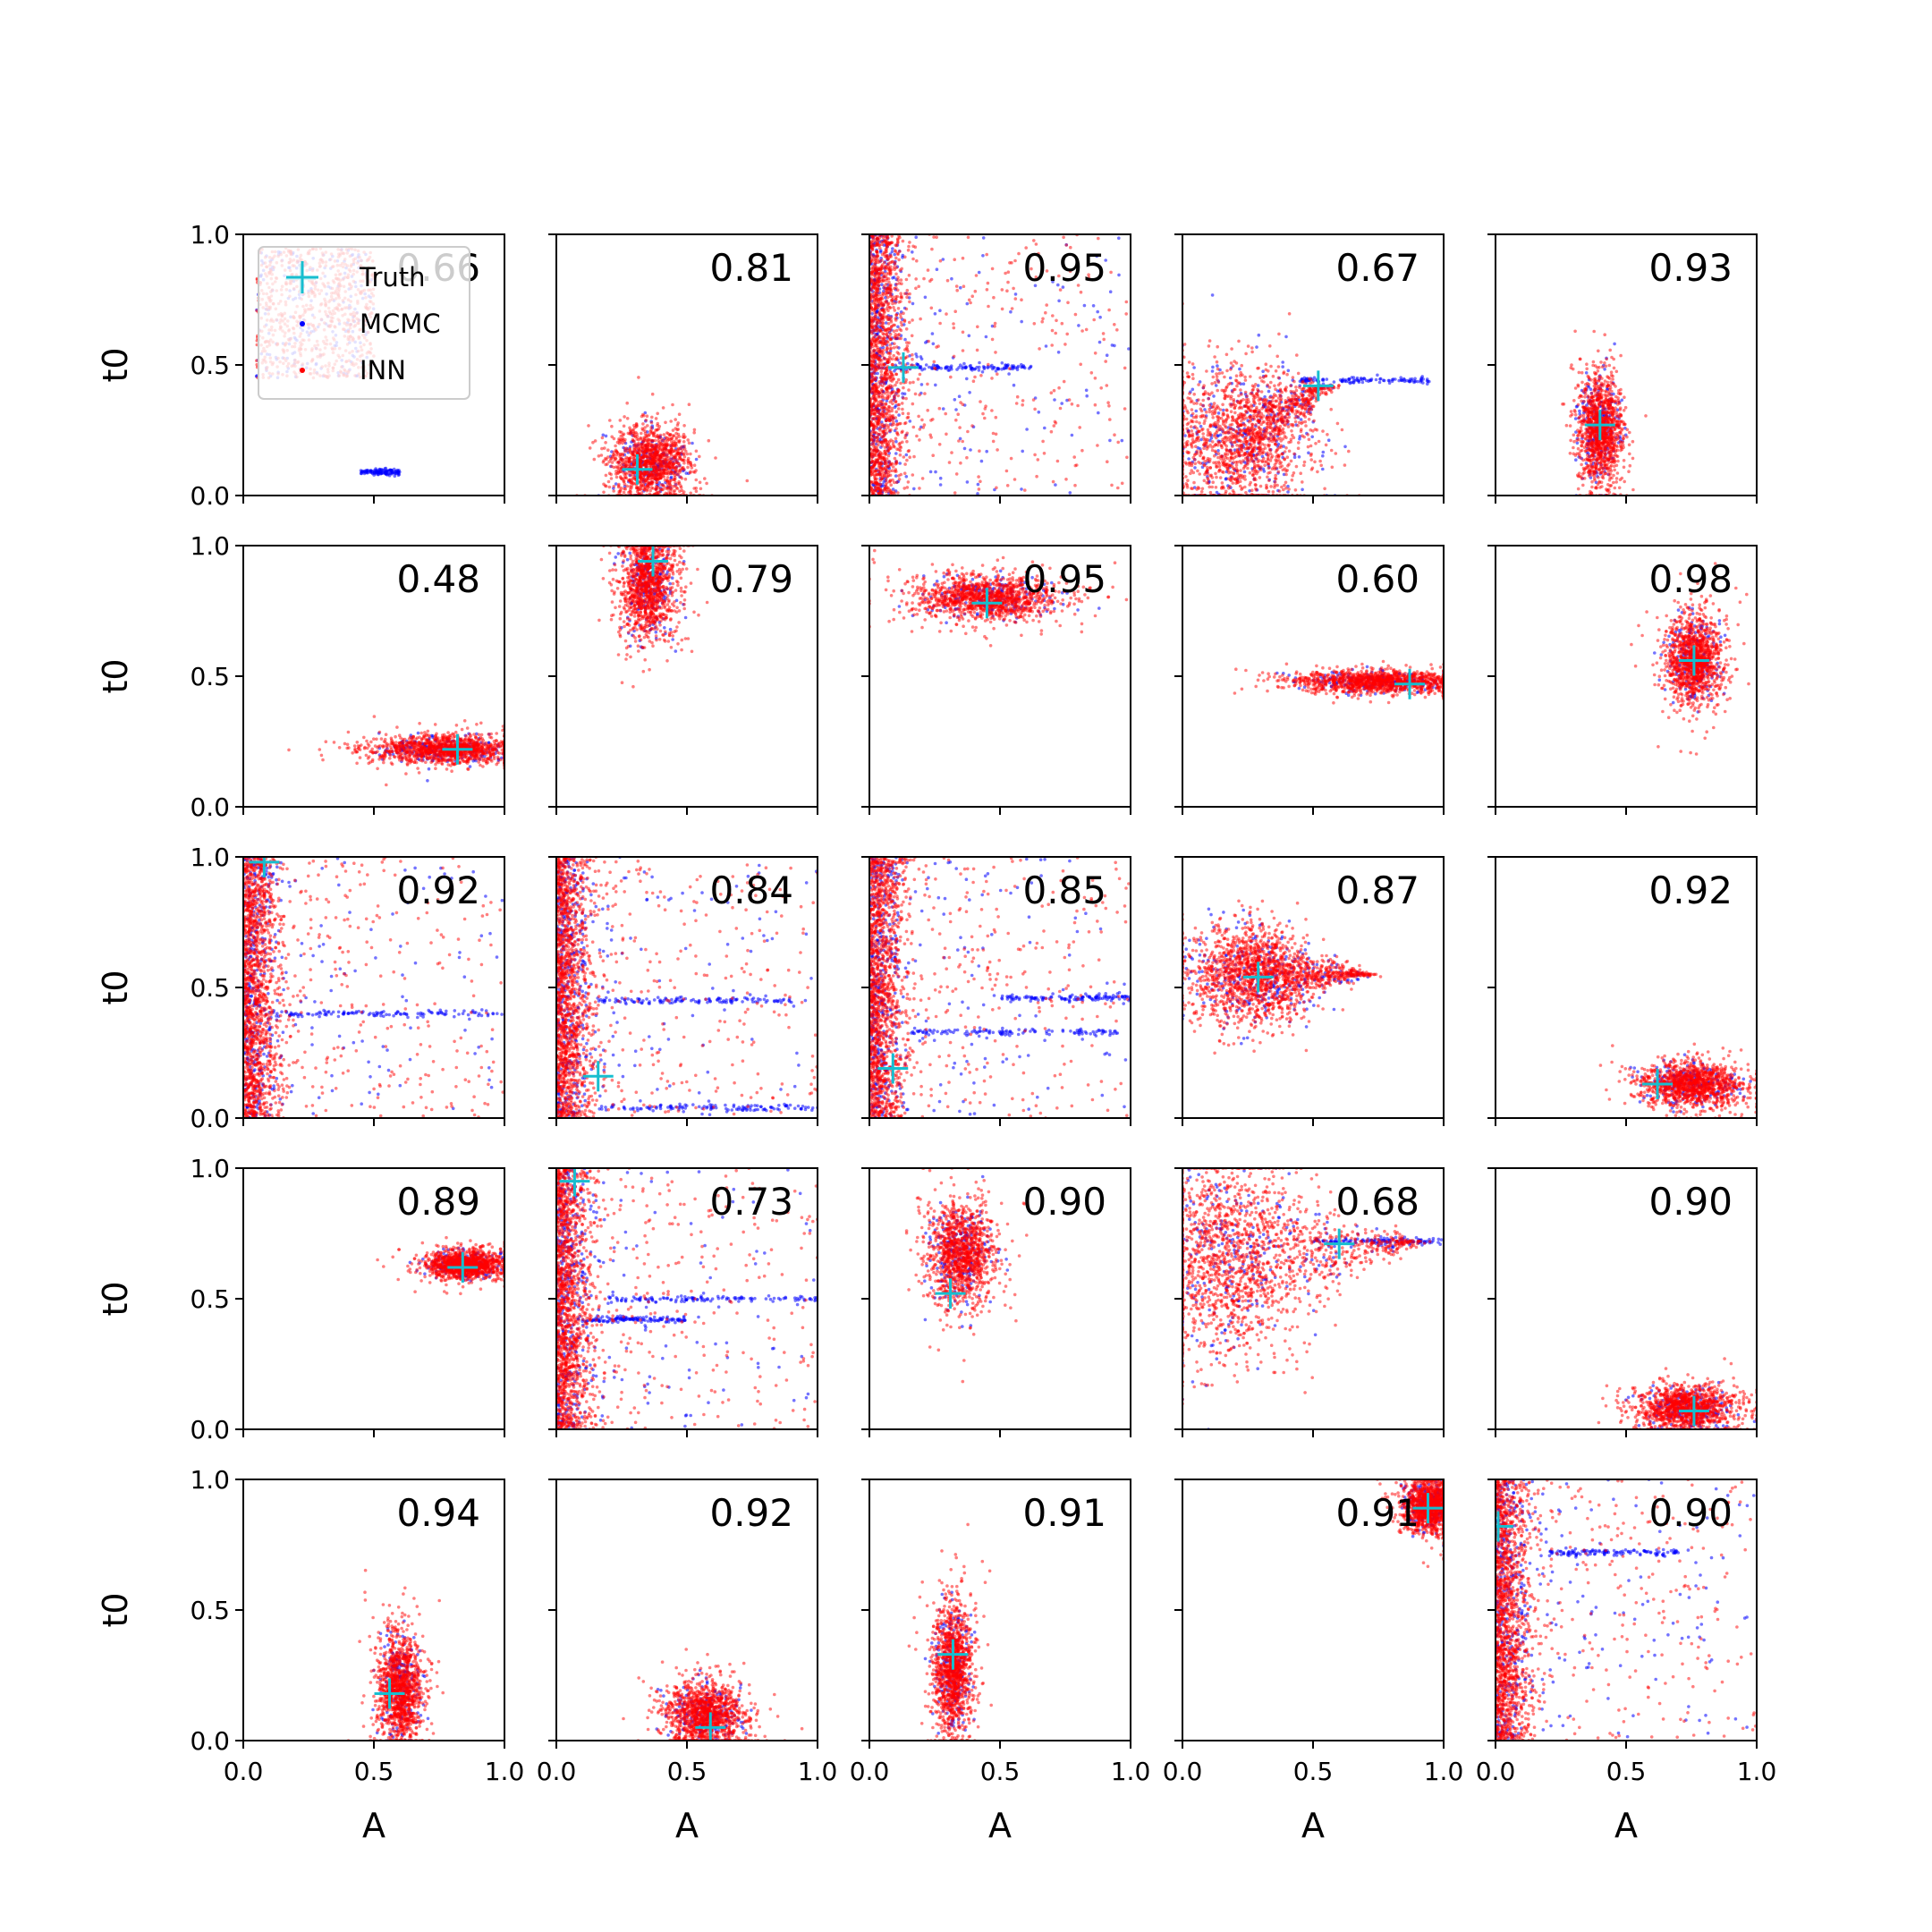 Image resolution: width=1932 pixels, height=1932 pixels. Describe the element at coordinates (1064, 268) in the screenshot. I see `panel-0-2-score: 0.95` at that location.